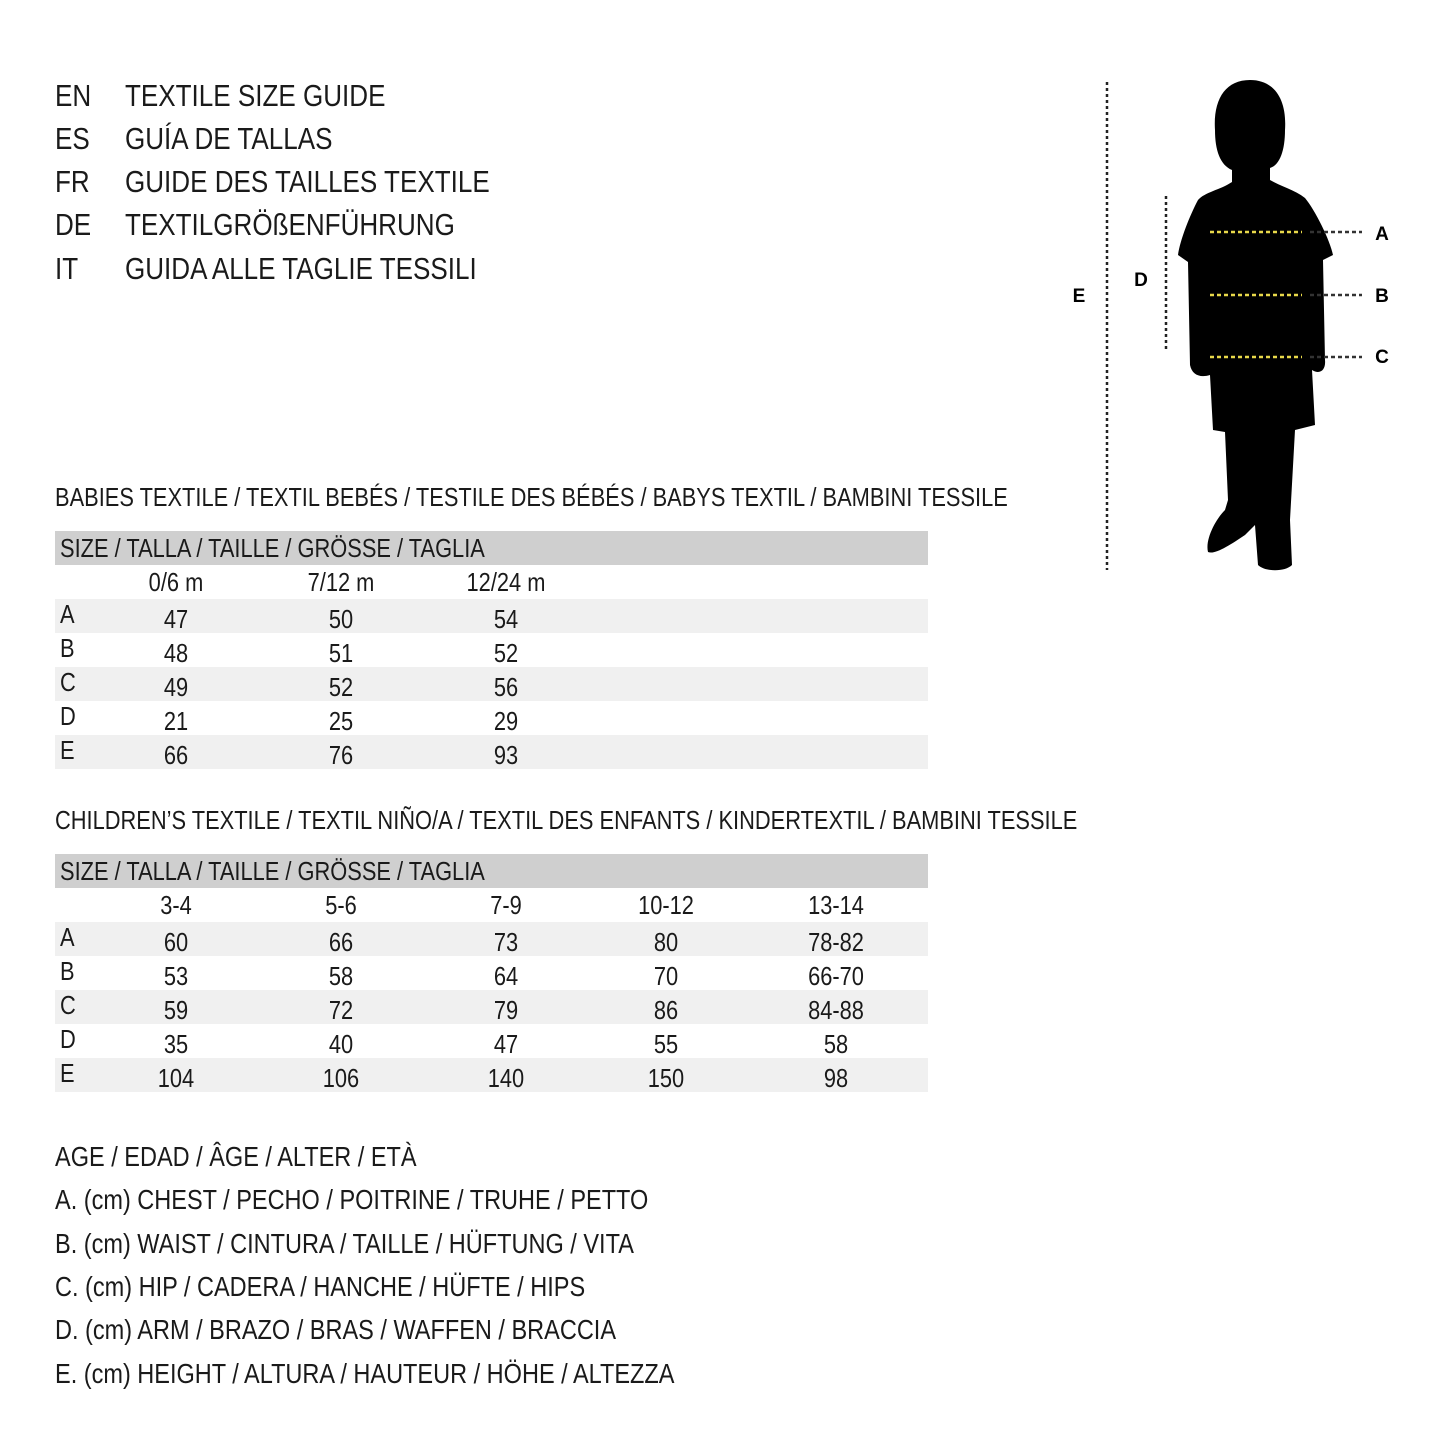  Describe the element at coordinates (176, 1078) in the screenshot. I see `table-cell: 104` at that location.